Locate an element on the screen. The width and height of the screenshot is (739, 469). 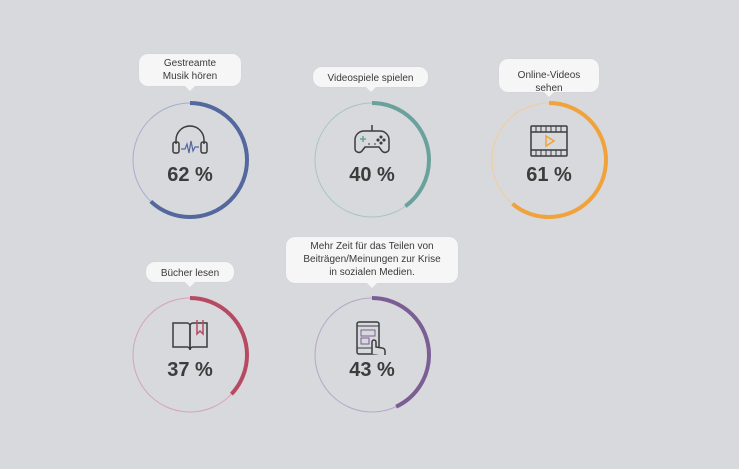
stat-books: 37 % is located at coordinates (190, 355).